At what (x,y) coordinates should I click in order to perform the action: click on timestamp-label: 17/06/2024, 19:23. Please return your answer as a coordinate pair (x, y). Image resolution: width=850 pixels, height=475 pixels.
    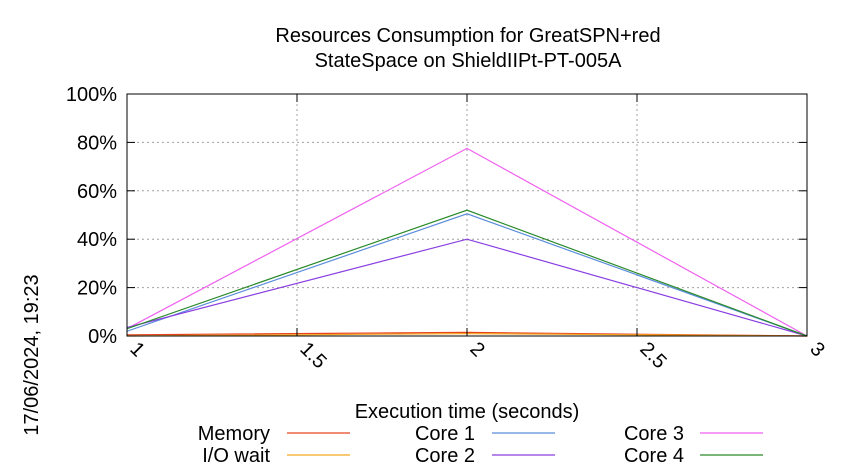
    Looking at the image, I should click on (32, 354).